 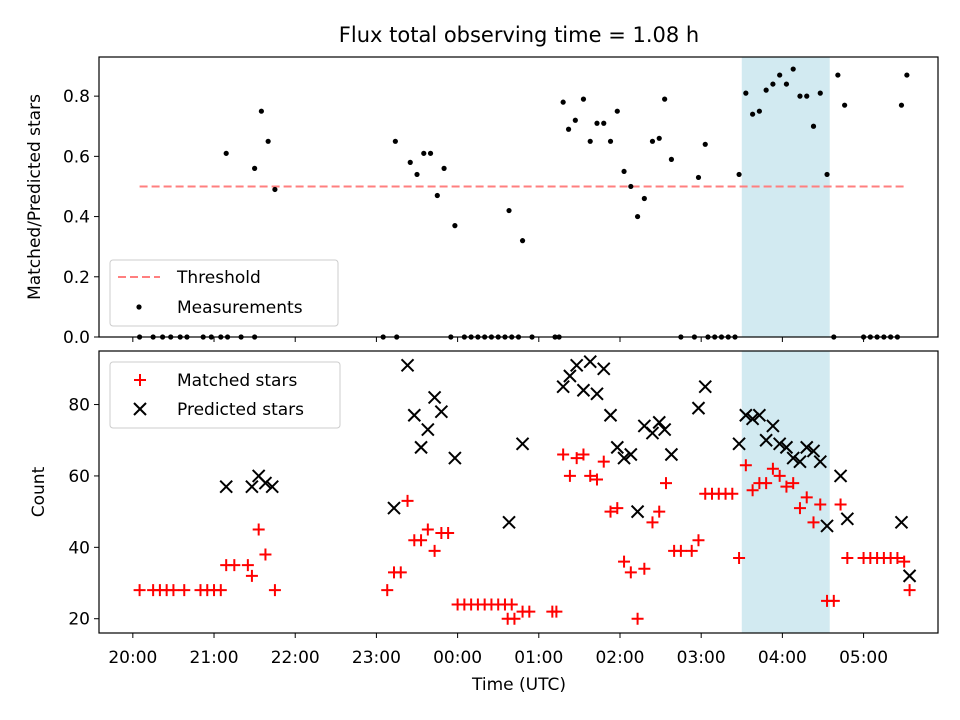 What do you see at coordinates (498, 339) in the screenshot?
I see `ratio-x-ticks` at bounding box center [498, 339].